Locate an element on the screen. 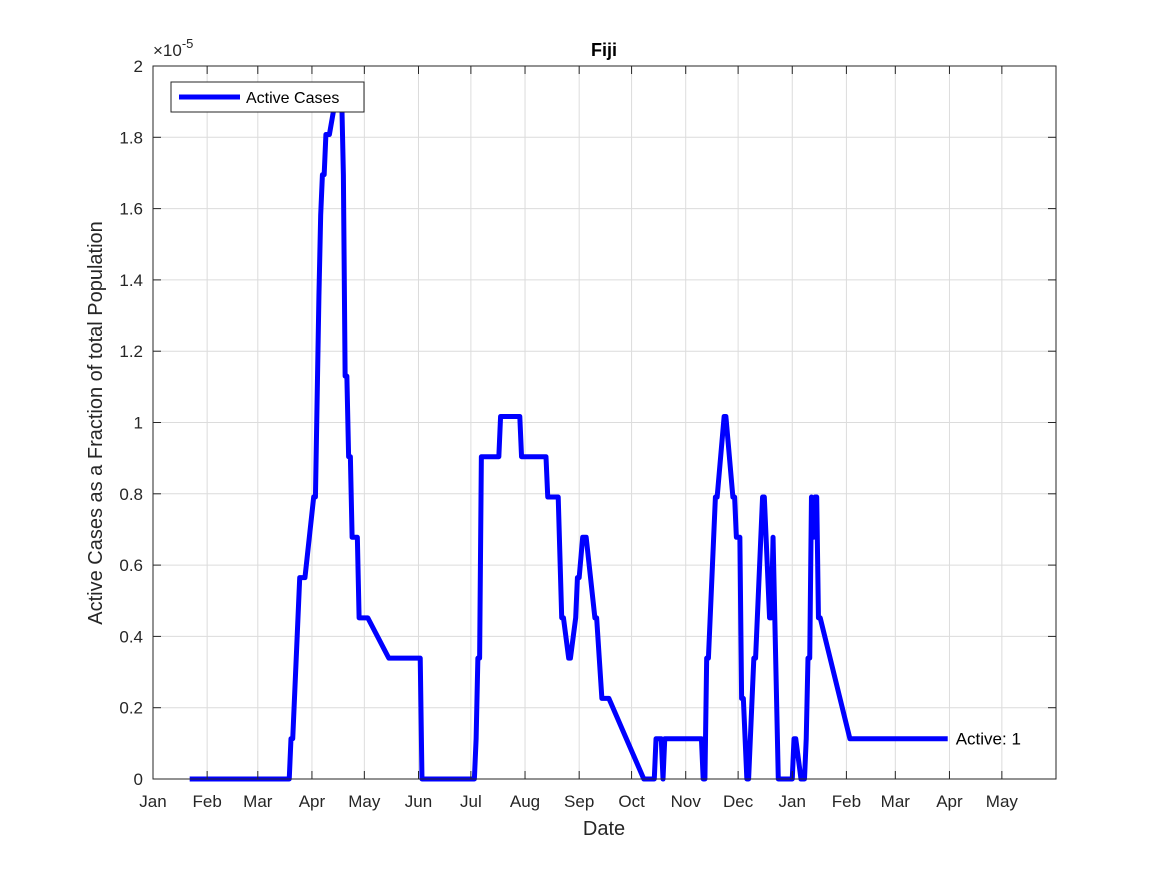 Image resolution: width=1167 pixels, height=875 pixels. y-tick-label: 0.4 is located at coordinates (131, 636).